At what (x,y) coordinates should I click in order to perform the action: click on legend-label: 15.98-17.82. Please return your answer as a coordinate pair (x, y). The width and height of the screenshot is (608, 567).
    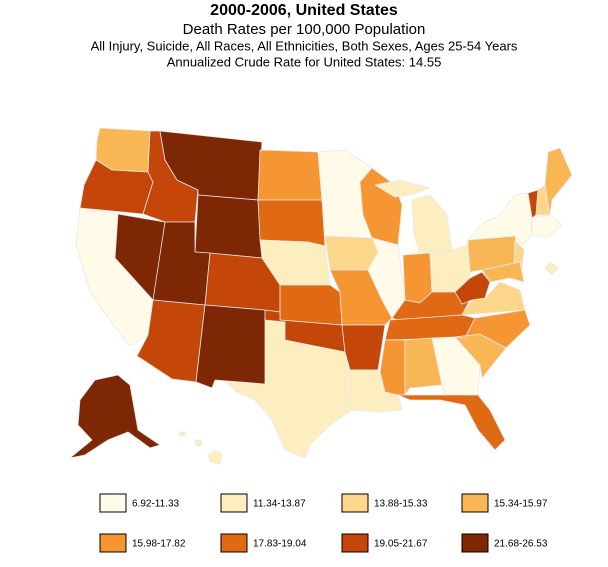
    Looking at the image, I should click on (159, 544).